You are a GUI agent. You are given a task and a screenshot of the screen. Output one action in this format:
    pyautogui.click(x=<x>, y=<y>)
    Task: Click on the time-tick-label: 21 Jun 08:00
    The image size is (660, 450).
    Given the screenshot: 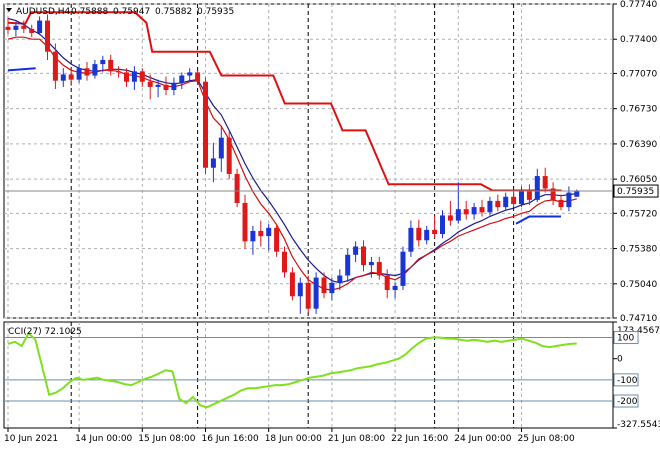 What is the action you would take?
    pyautogui.click(x=356, y=439)
    